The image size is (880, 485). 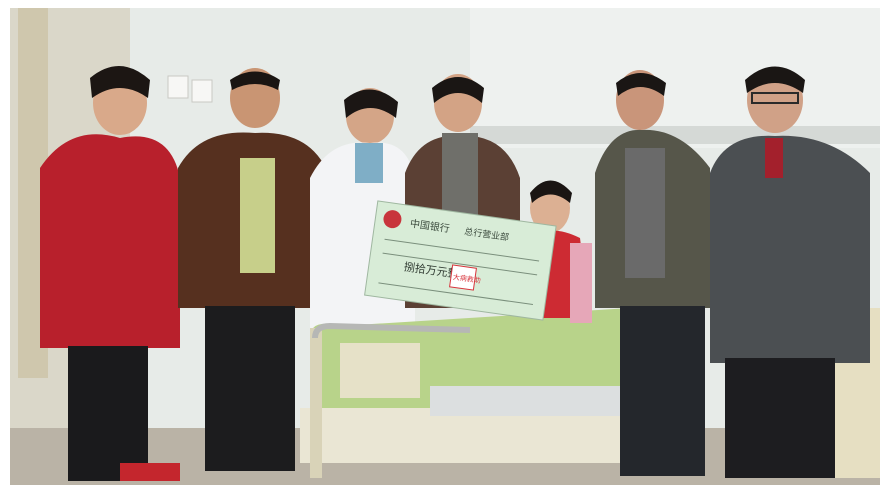 What do you see at coordinates (253, 269) in the screenshot?
I see `person-brown-jacket` at bounding box center [253, 269].